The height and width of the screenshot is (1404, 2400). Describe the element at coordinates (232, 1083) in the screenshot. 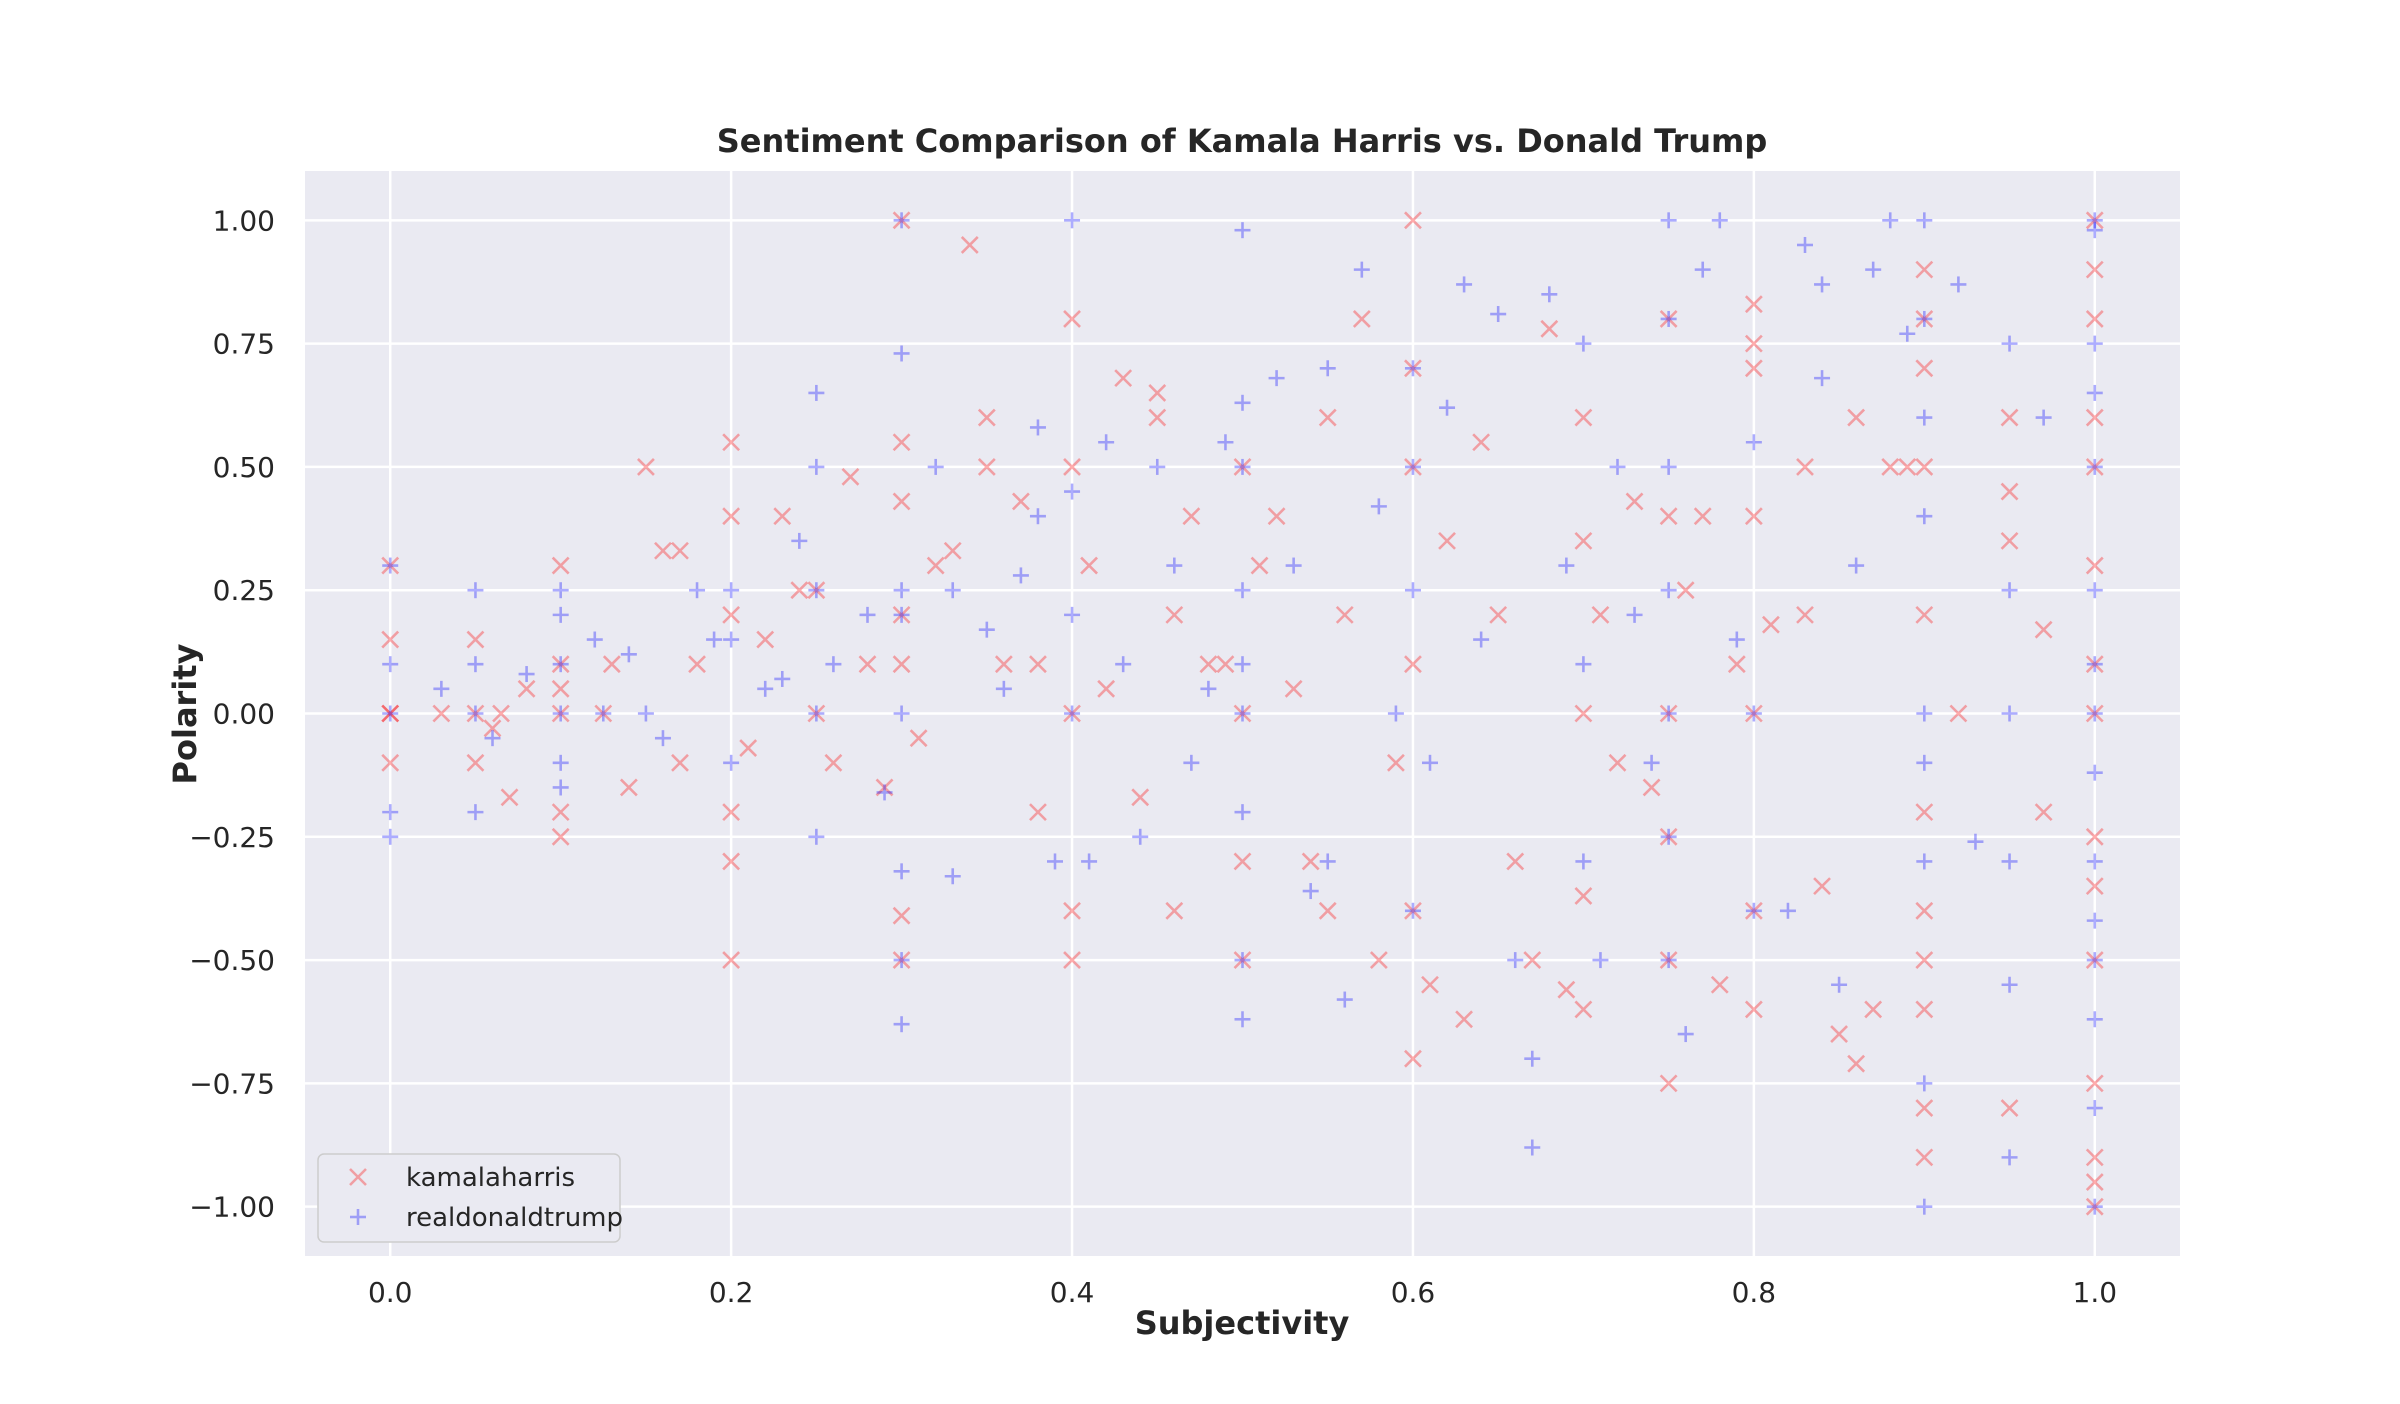

I see `y-tick-label: −0.75` at that location.